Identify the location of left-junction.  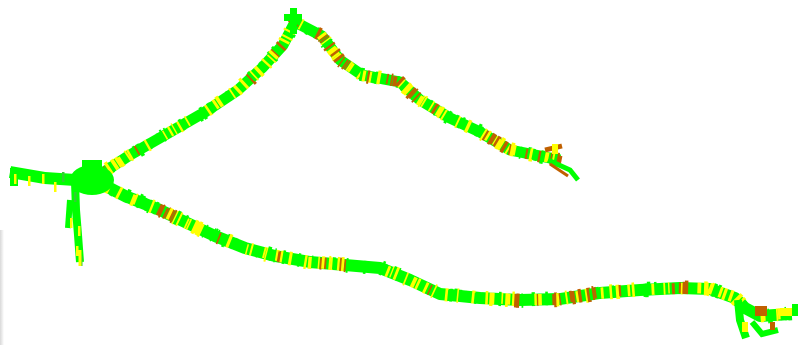
(61, 213).